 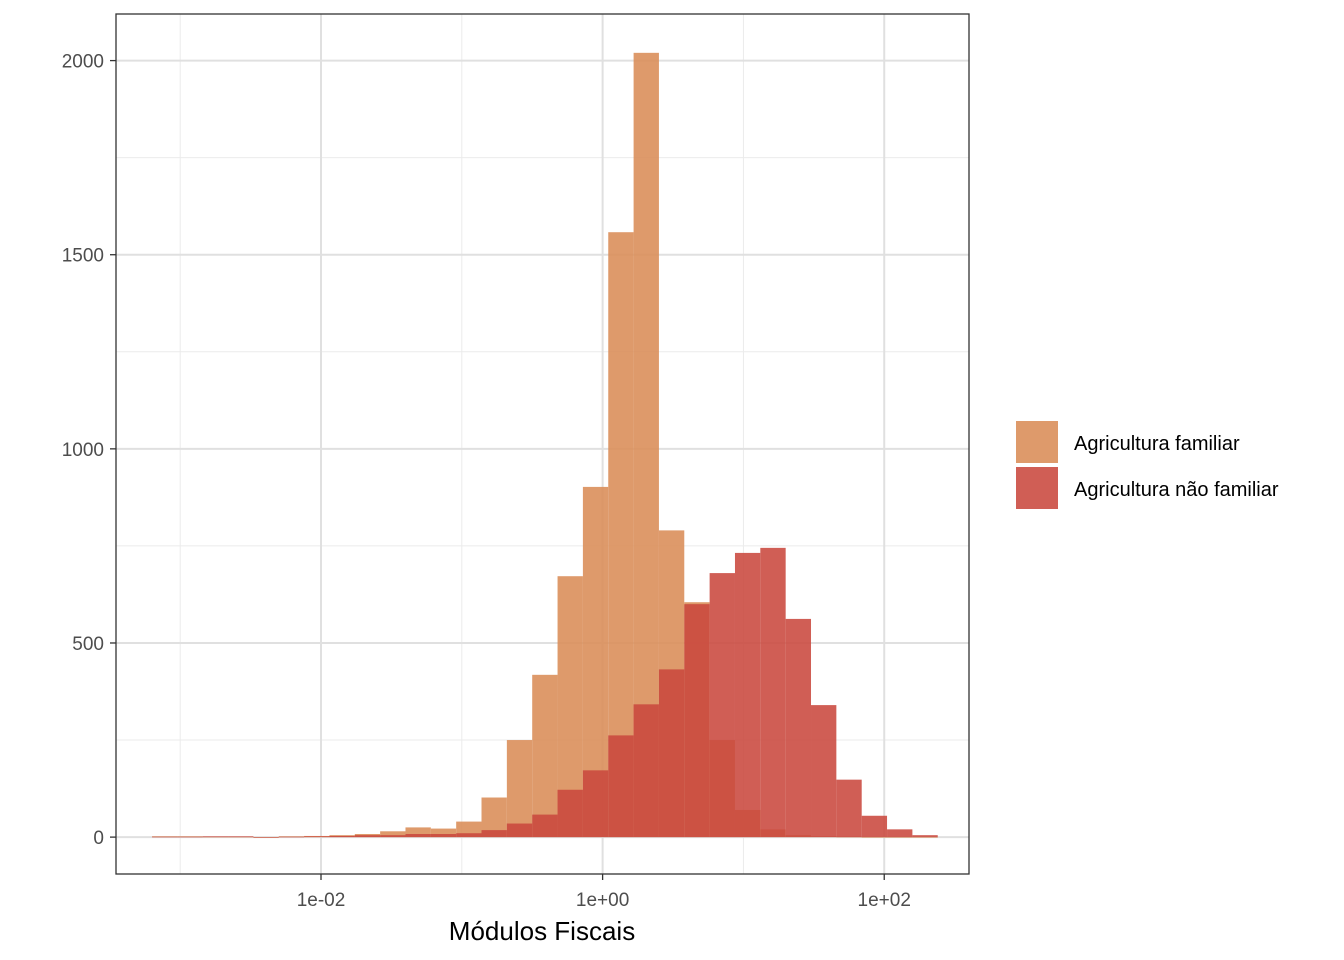 I want to click on x-tick-label: 1e+00, so click(x=602, y=900).